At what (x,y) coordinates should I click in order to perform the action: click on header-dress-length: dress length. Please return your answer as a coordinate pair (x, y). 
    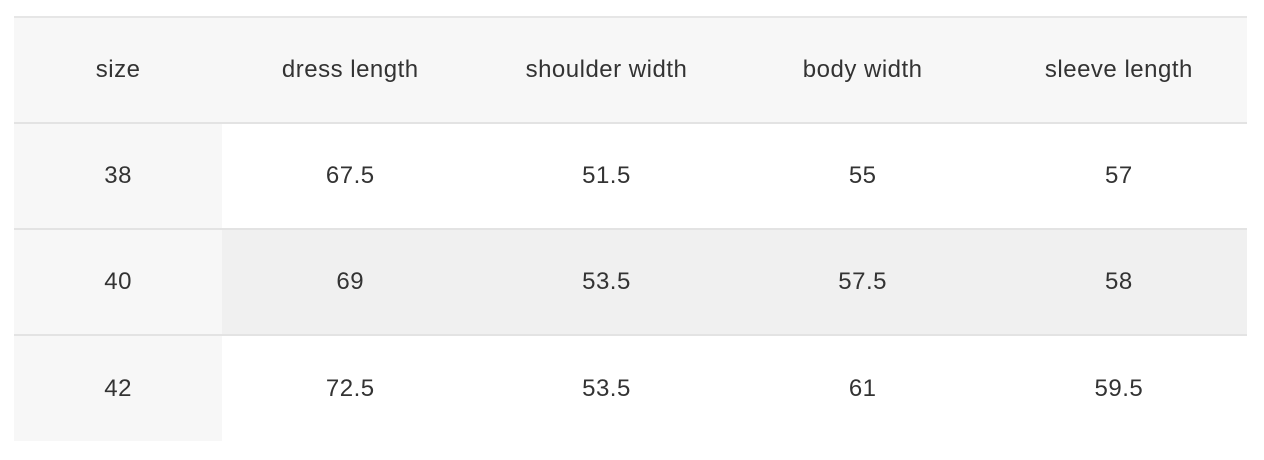
    Looking at the image, I should click on (350, 69).